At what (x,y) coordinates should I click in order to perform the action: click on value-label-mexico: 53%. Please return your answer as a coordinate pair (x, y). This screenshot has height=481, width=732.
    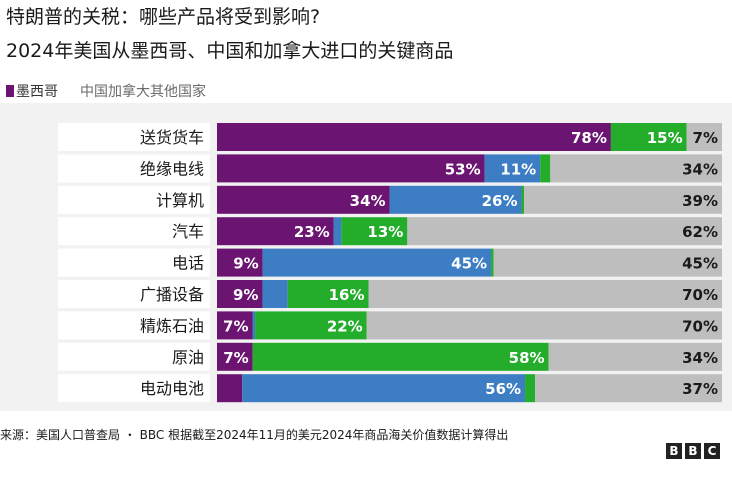
    Looking at the image, I should click on (463, 169).